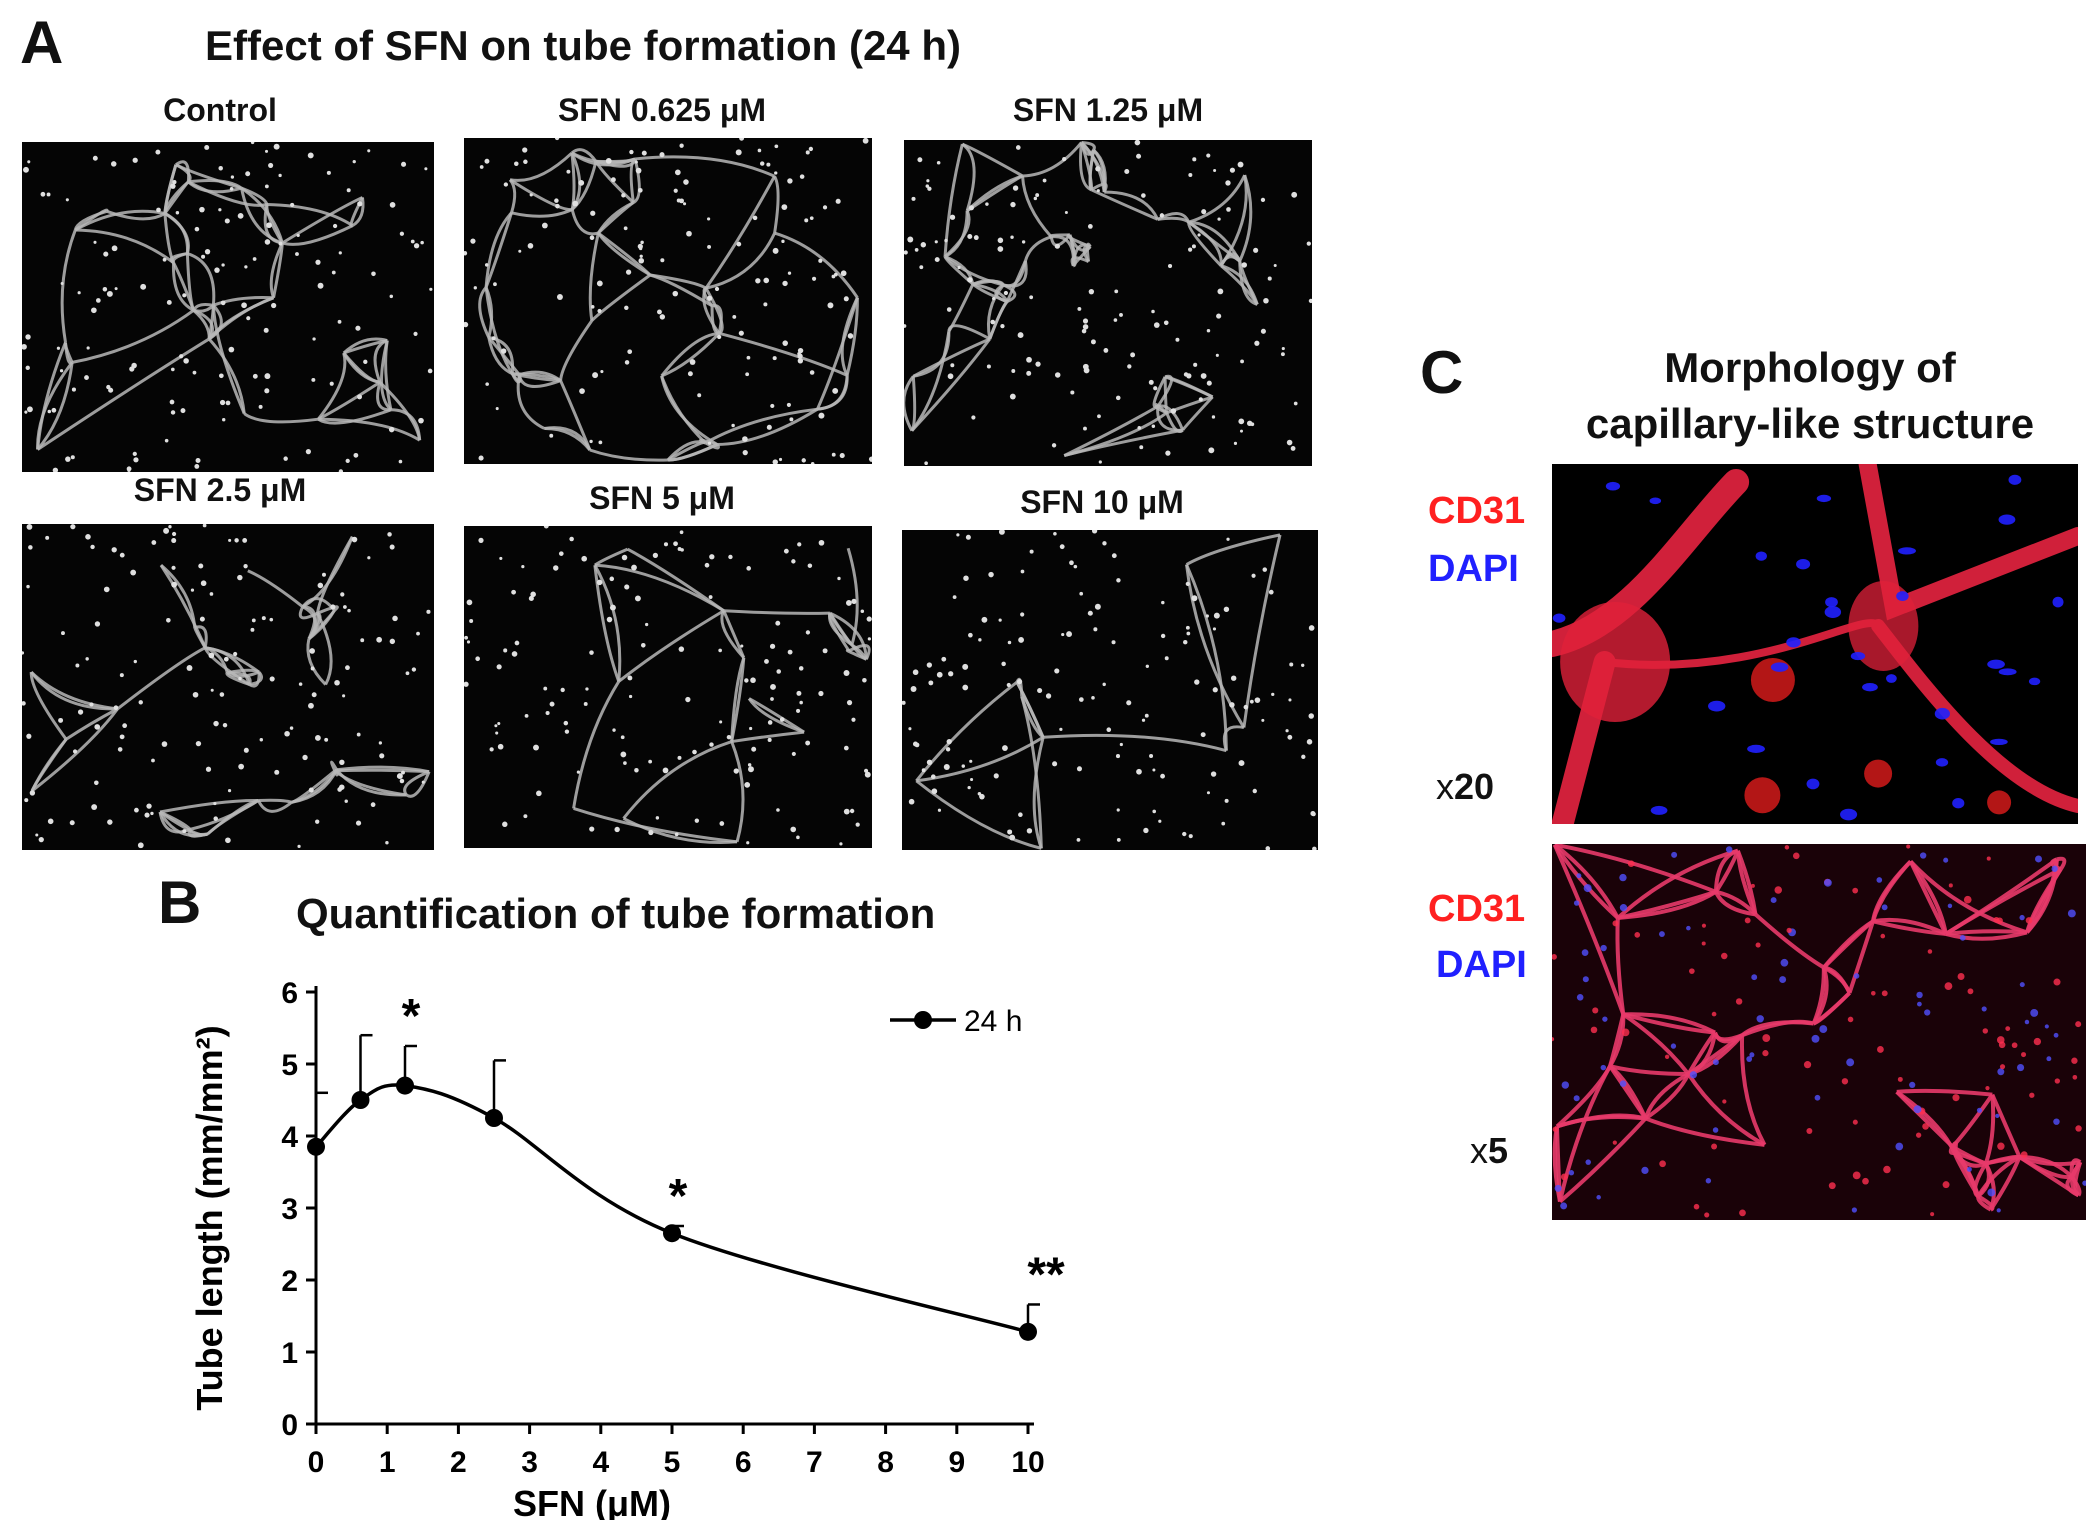 This screenshot has width=2092, height=1531. Describe the element at coordinates (662, 110) in the screenshot. I see `condition-label-sfn-0625: SFN 0.625 μM` at that location.